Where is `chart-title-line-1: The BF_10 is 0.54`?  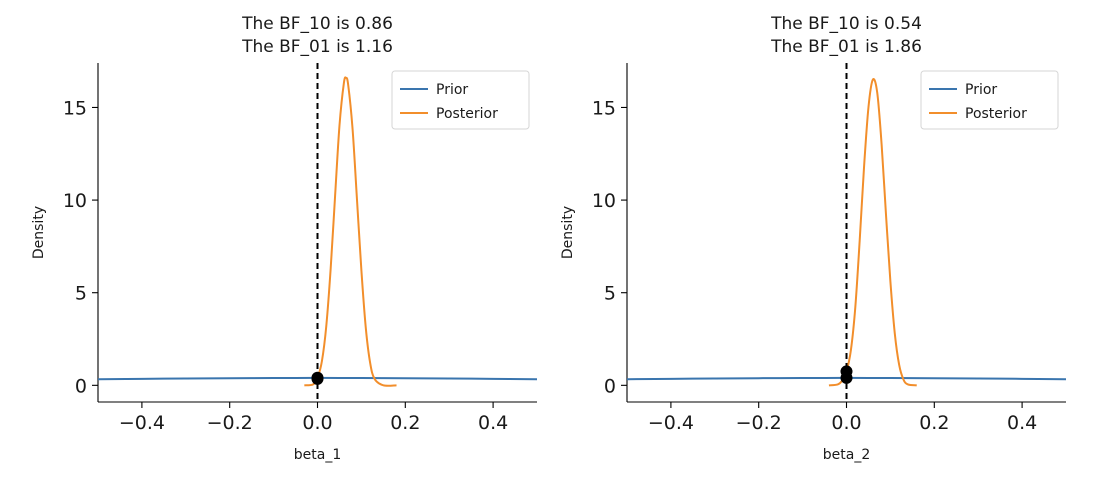
chart-title-line-1: The BF_10 is 0.54 is located at coordinates (846, 24).